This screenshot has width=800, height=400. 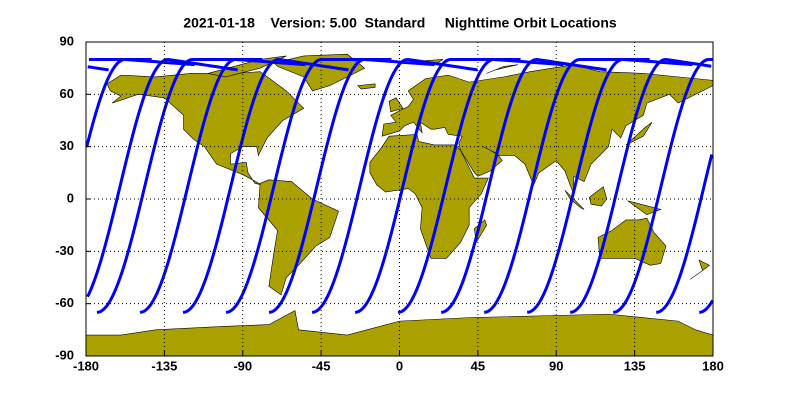 I want to click on y-tick-label: -30, so click(x=64, y=250).